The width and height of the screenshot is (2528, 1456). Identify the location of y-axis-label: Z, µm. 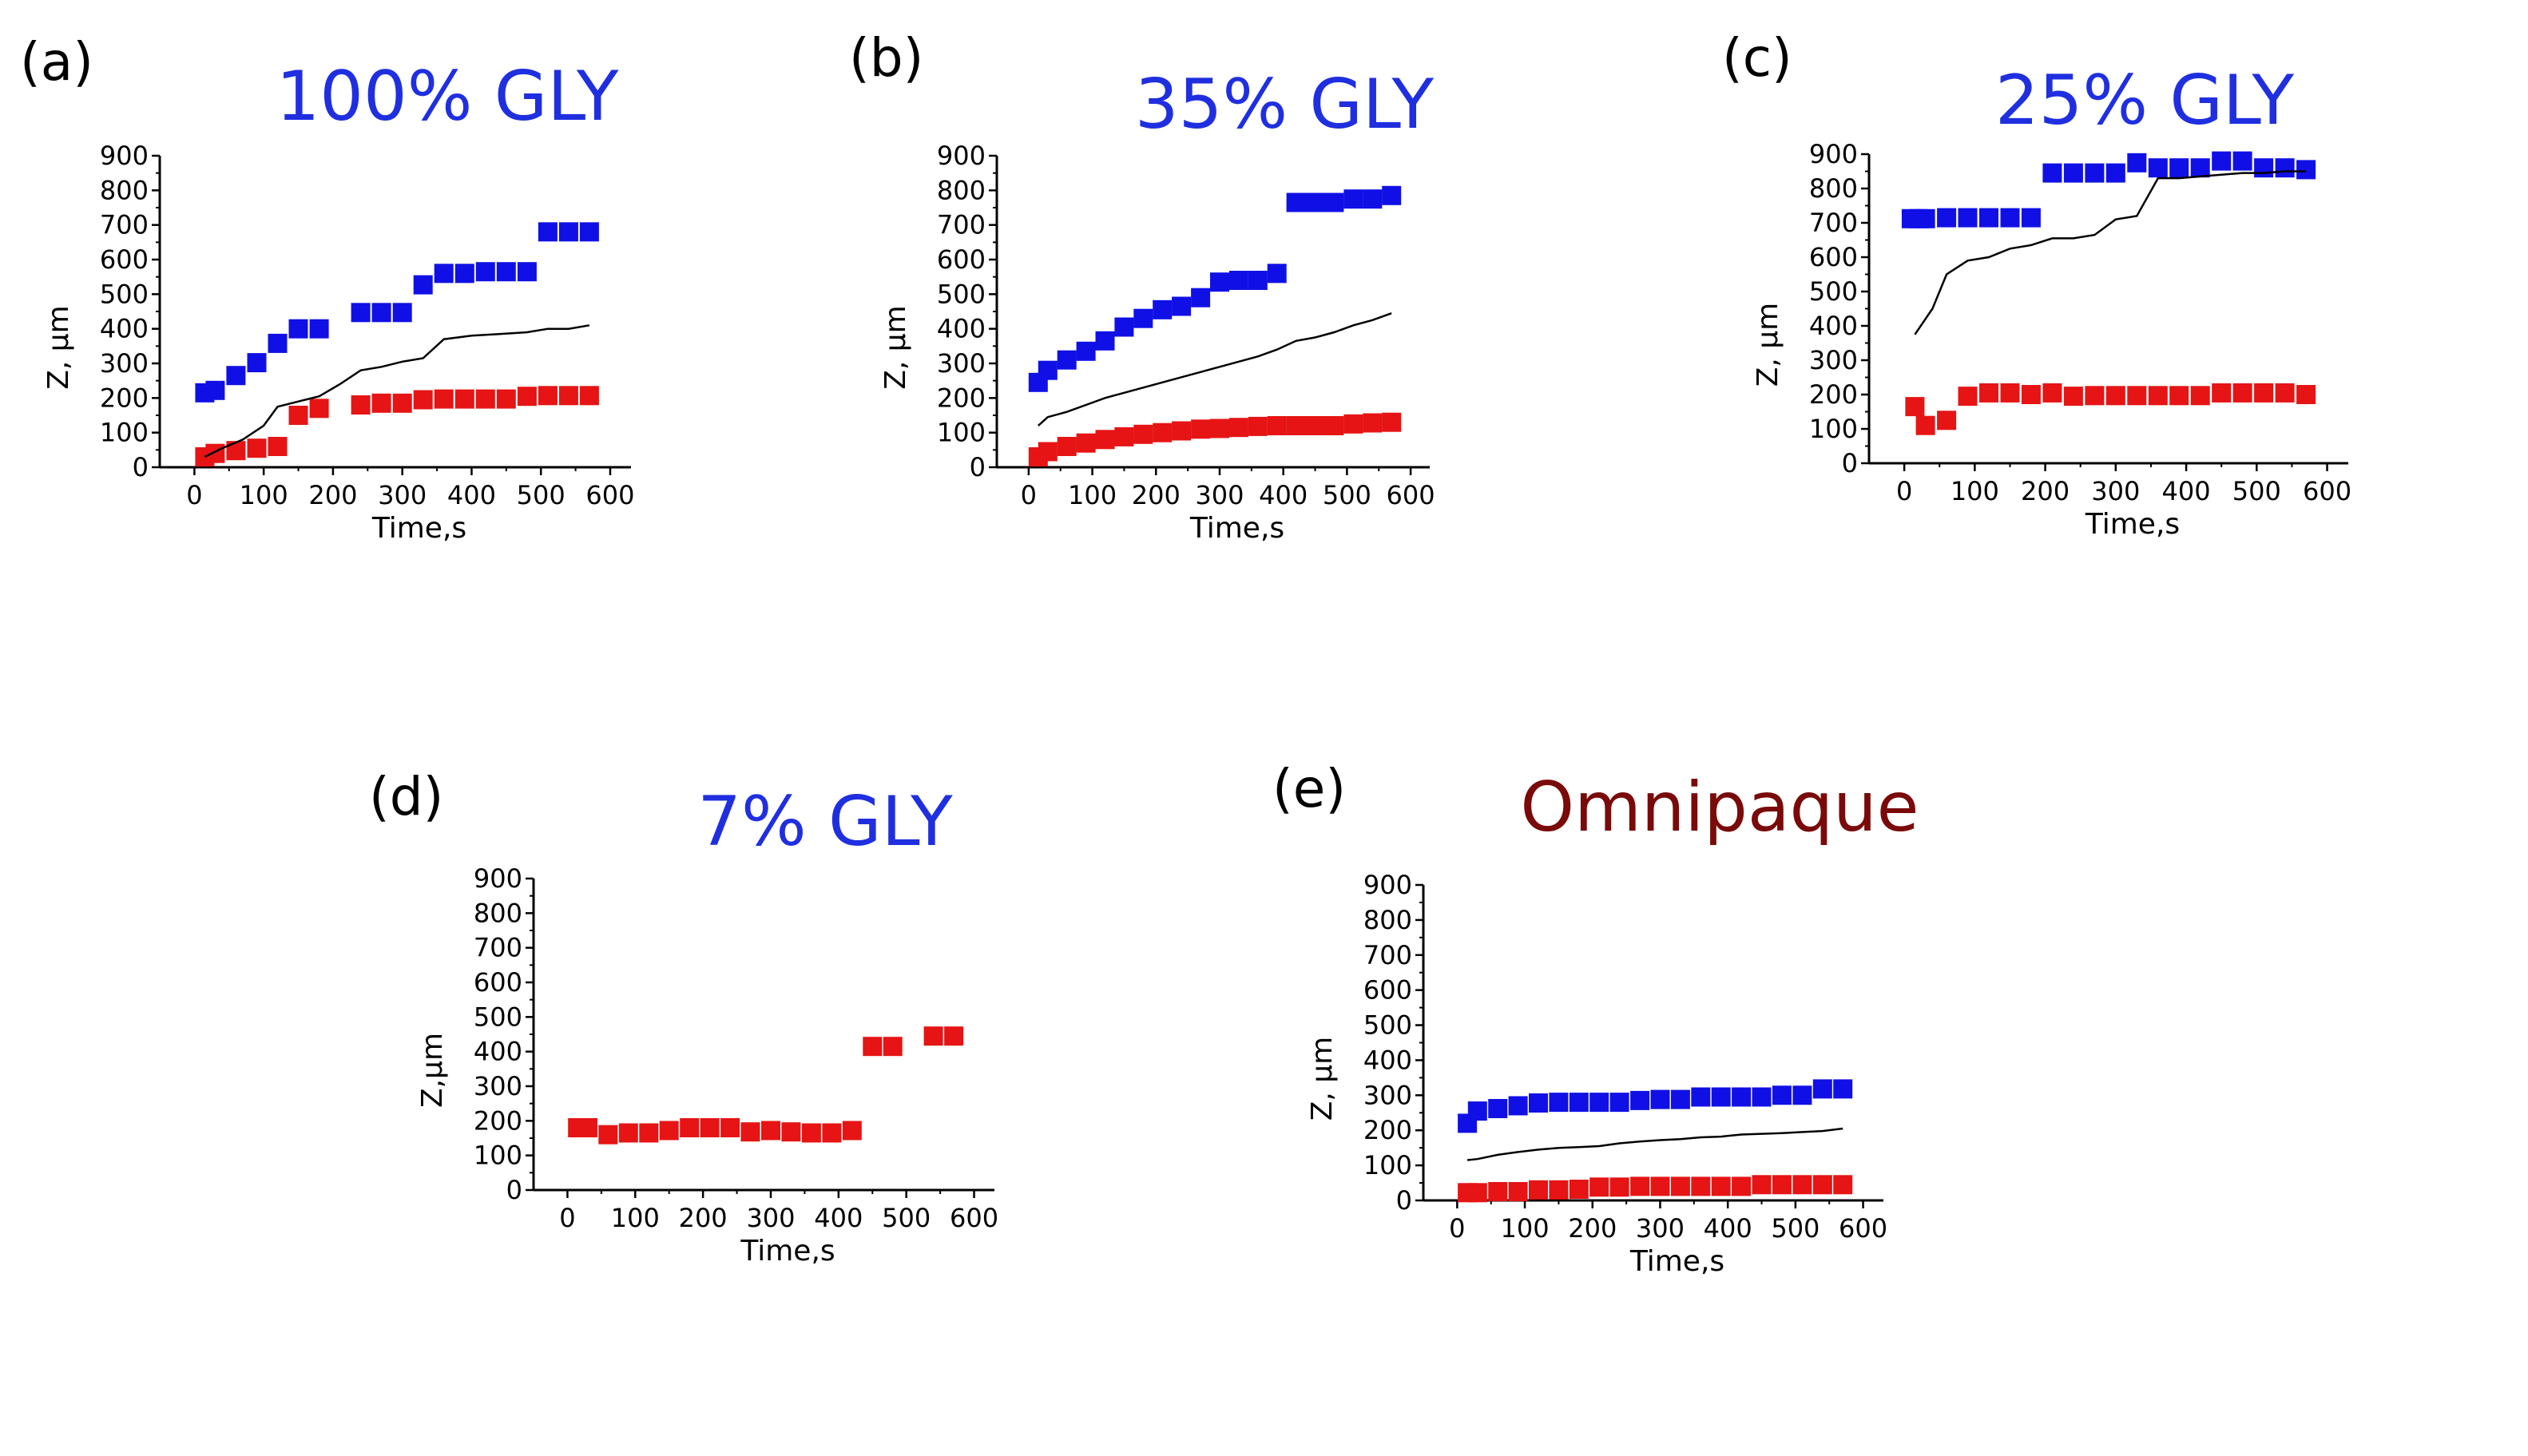
(1768, 345).